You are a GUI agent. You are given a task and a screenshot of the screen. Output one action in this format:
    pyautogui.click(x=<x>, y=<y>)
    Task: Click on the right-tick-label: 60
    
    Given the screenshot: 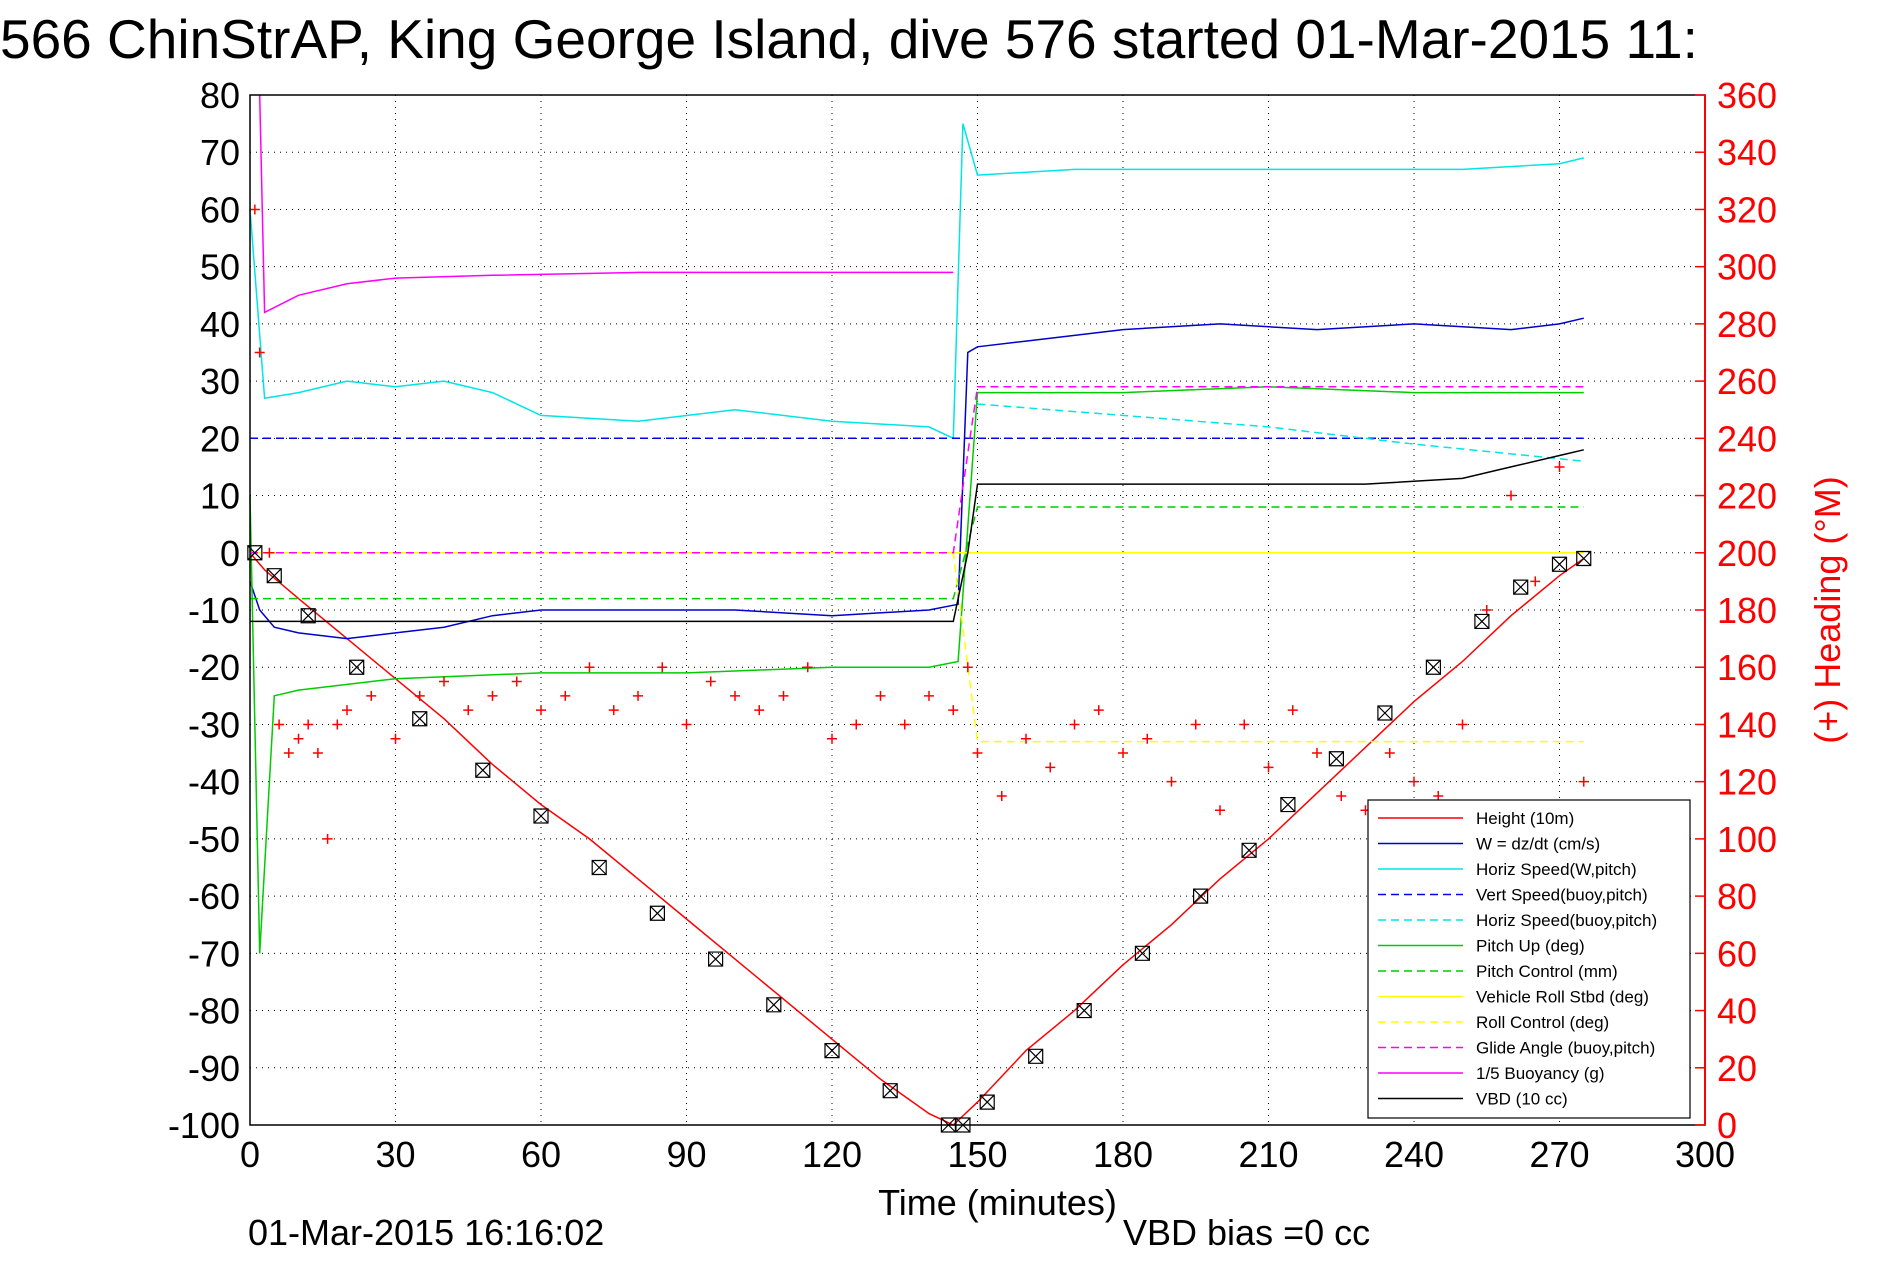 What is the action you would take?
    pyautogui.click(x=1737, y=953)
    